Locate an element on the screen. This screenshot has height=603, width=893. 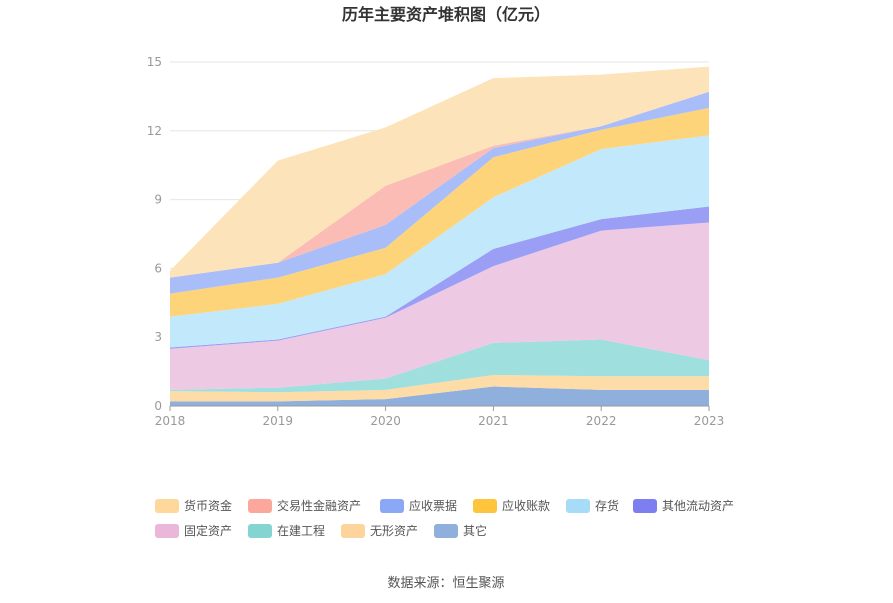
legend-item: 在建工程 is located at coordinates (286, 530).